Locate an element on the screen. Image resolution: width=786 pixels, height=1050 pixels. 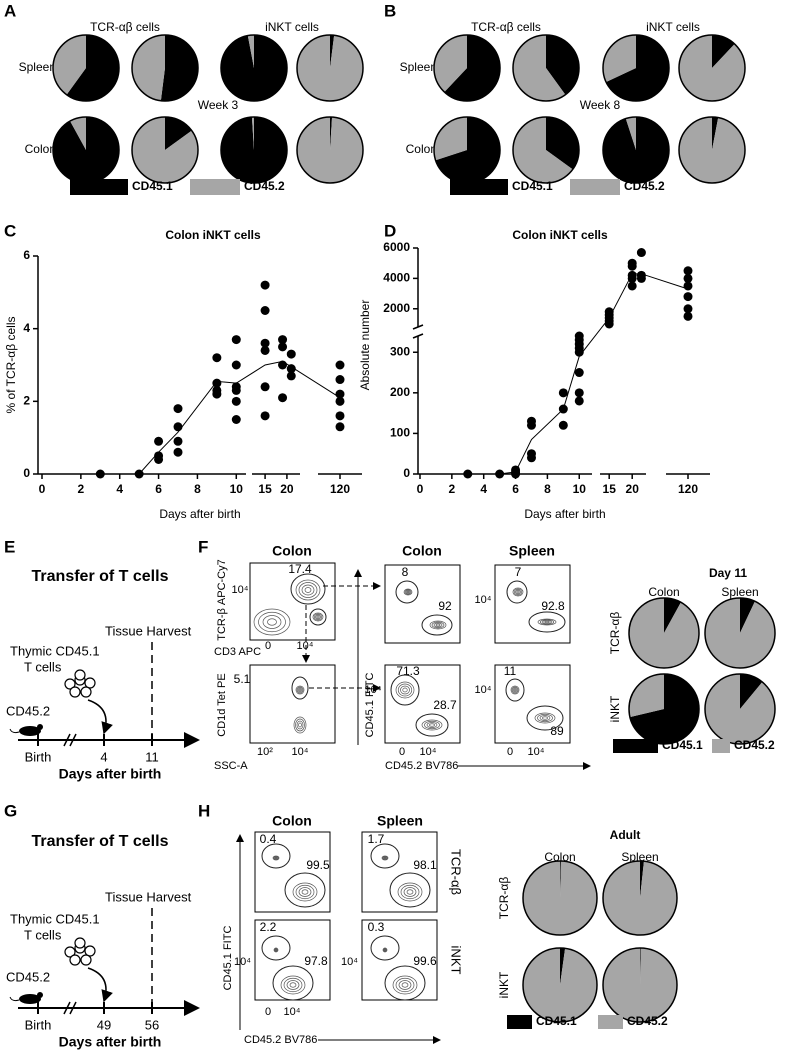
x-axis-label: Days after birth is located at coordinates (199, 514).